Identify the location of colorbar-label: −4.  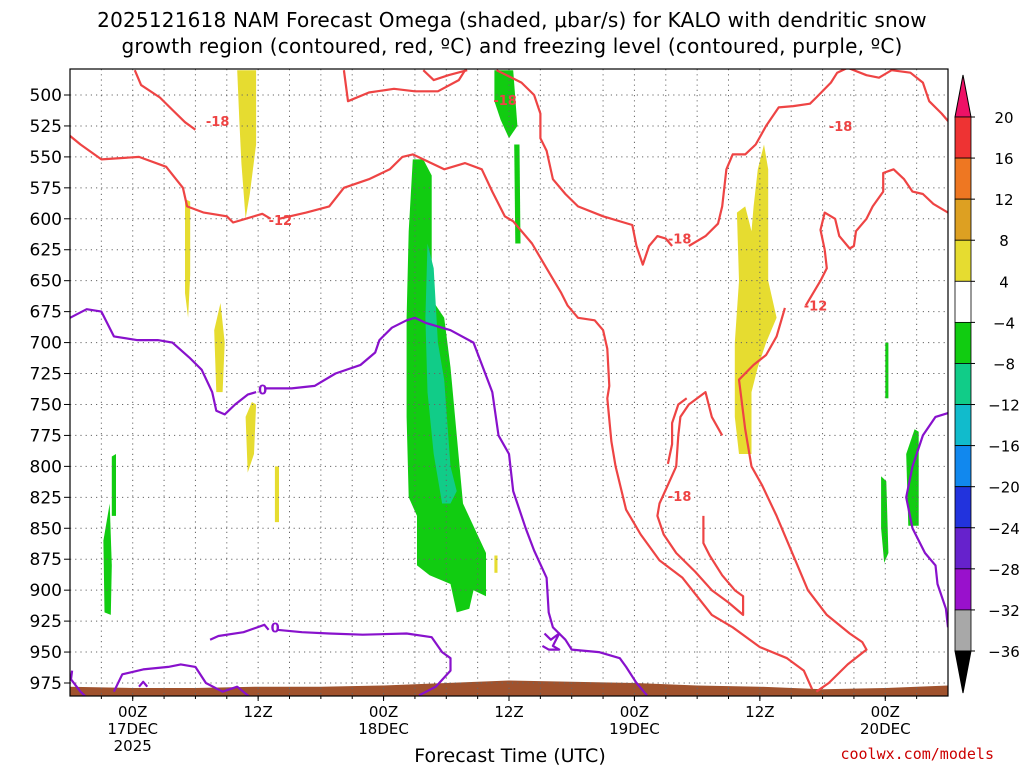
(1004, 323).